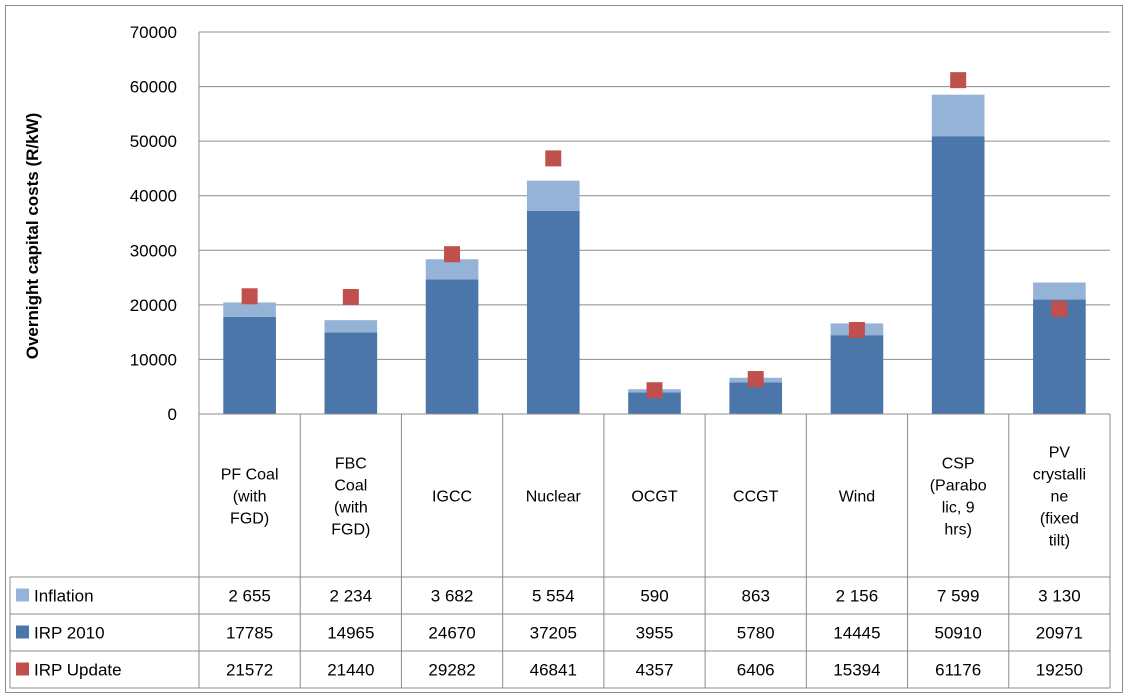  I want to click on x-tick-label: Wind, so click(857, 497).